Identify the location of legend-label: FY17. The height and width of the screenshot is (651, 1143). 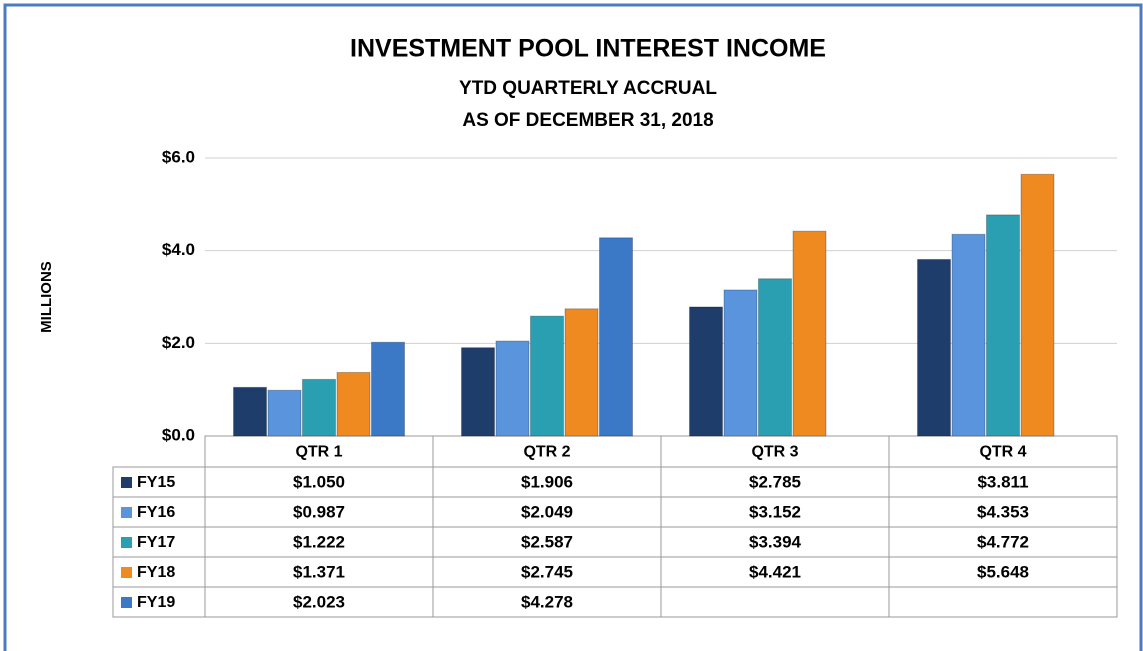
(156, 542).